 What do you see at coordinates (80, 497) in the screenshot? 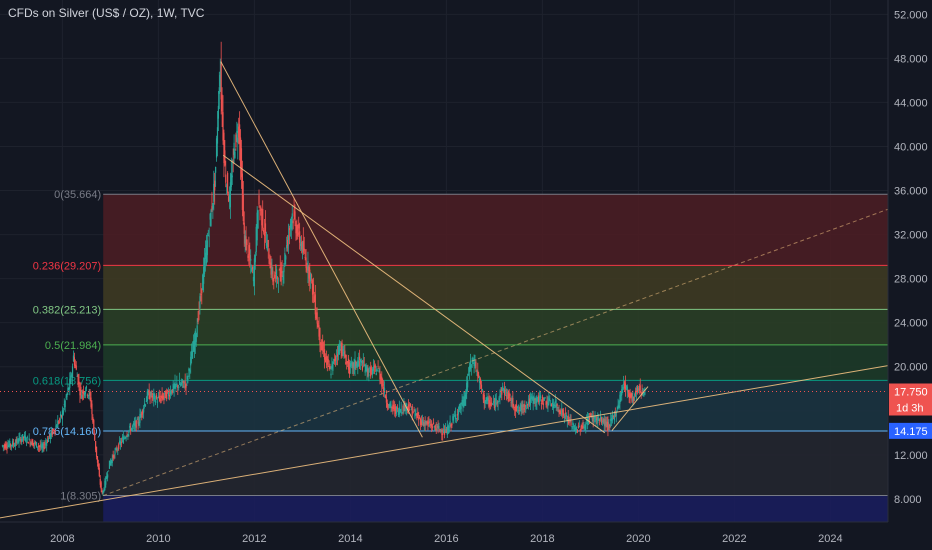
I see `fib-level-label: 1(8.305)` at bounding box center [80, 497].